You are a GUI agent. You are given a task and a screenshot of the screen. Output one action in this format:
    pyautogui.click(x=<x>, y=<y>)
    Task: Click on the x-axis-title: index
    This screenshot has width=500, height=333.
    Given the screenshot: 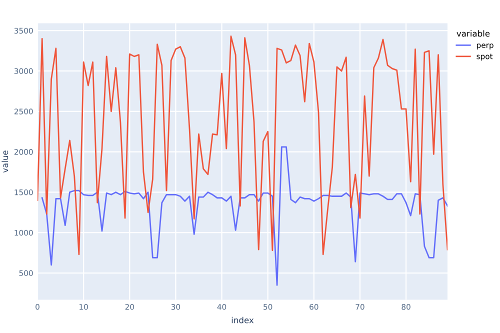 What is the action you would take?
    pyautogui.click(x=243, y=320)
    